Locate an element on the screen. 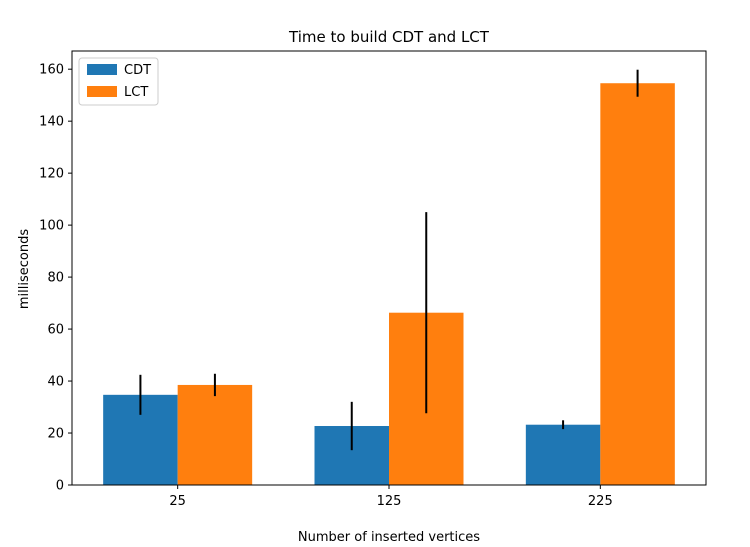 Image resolution: width=750 pixels, height=547 pixels. y-tick-label: 20 is located at coordinates (55, 434).